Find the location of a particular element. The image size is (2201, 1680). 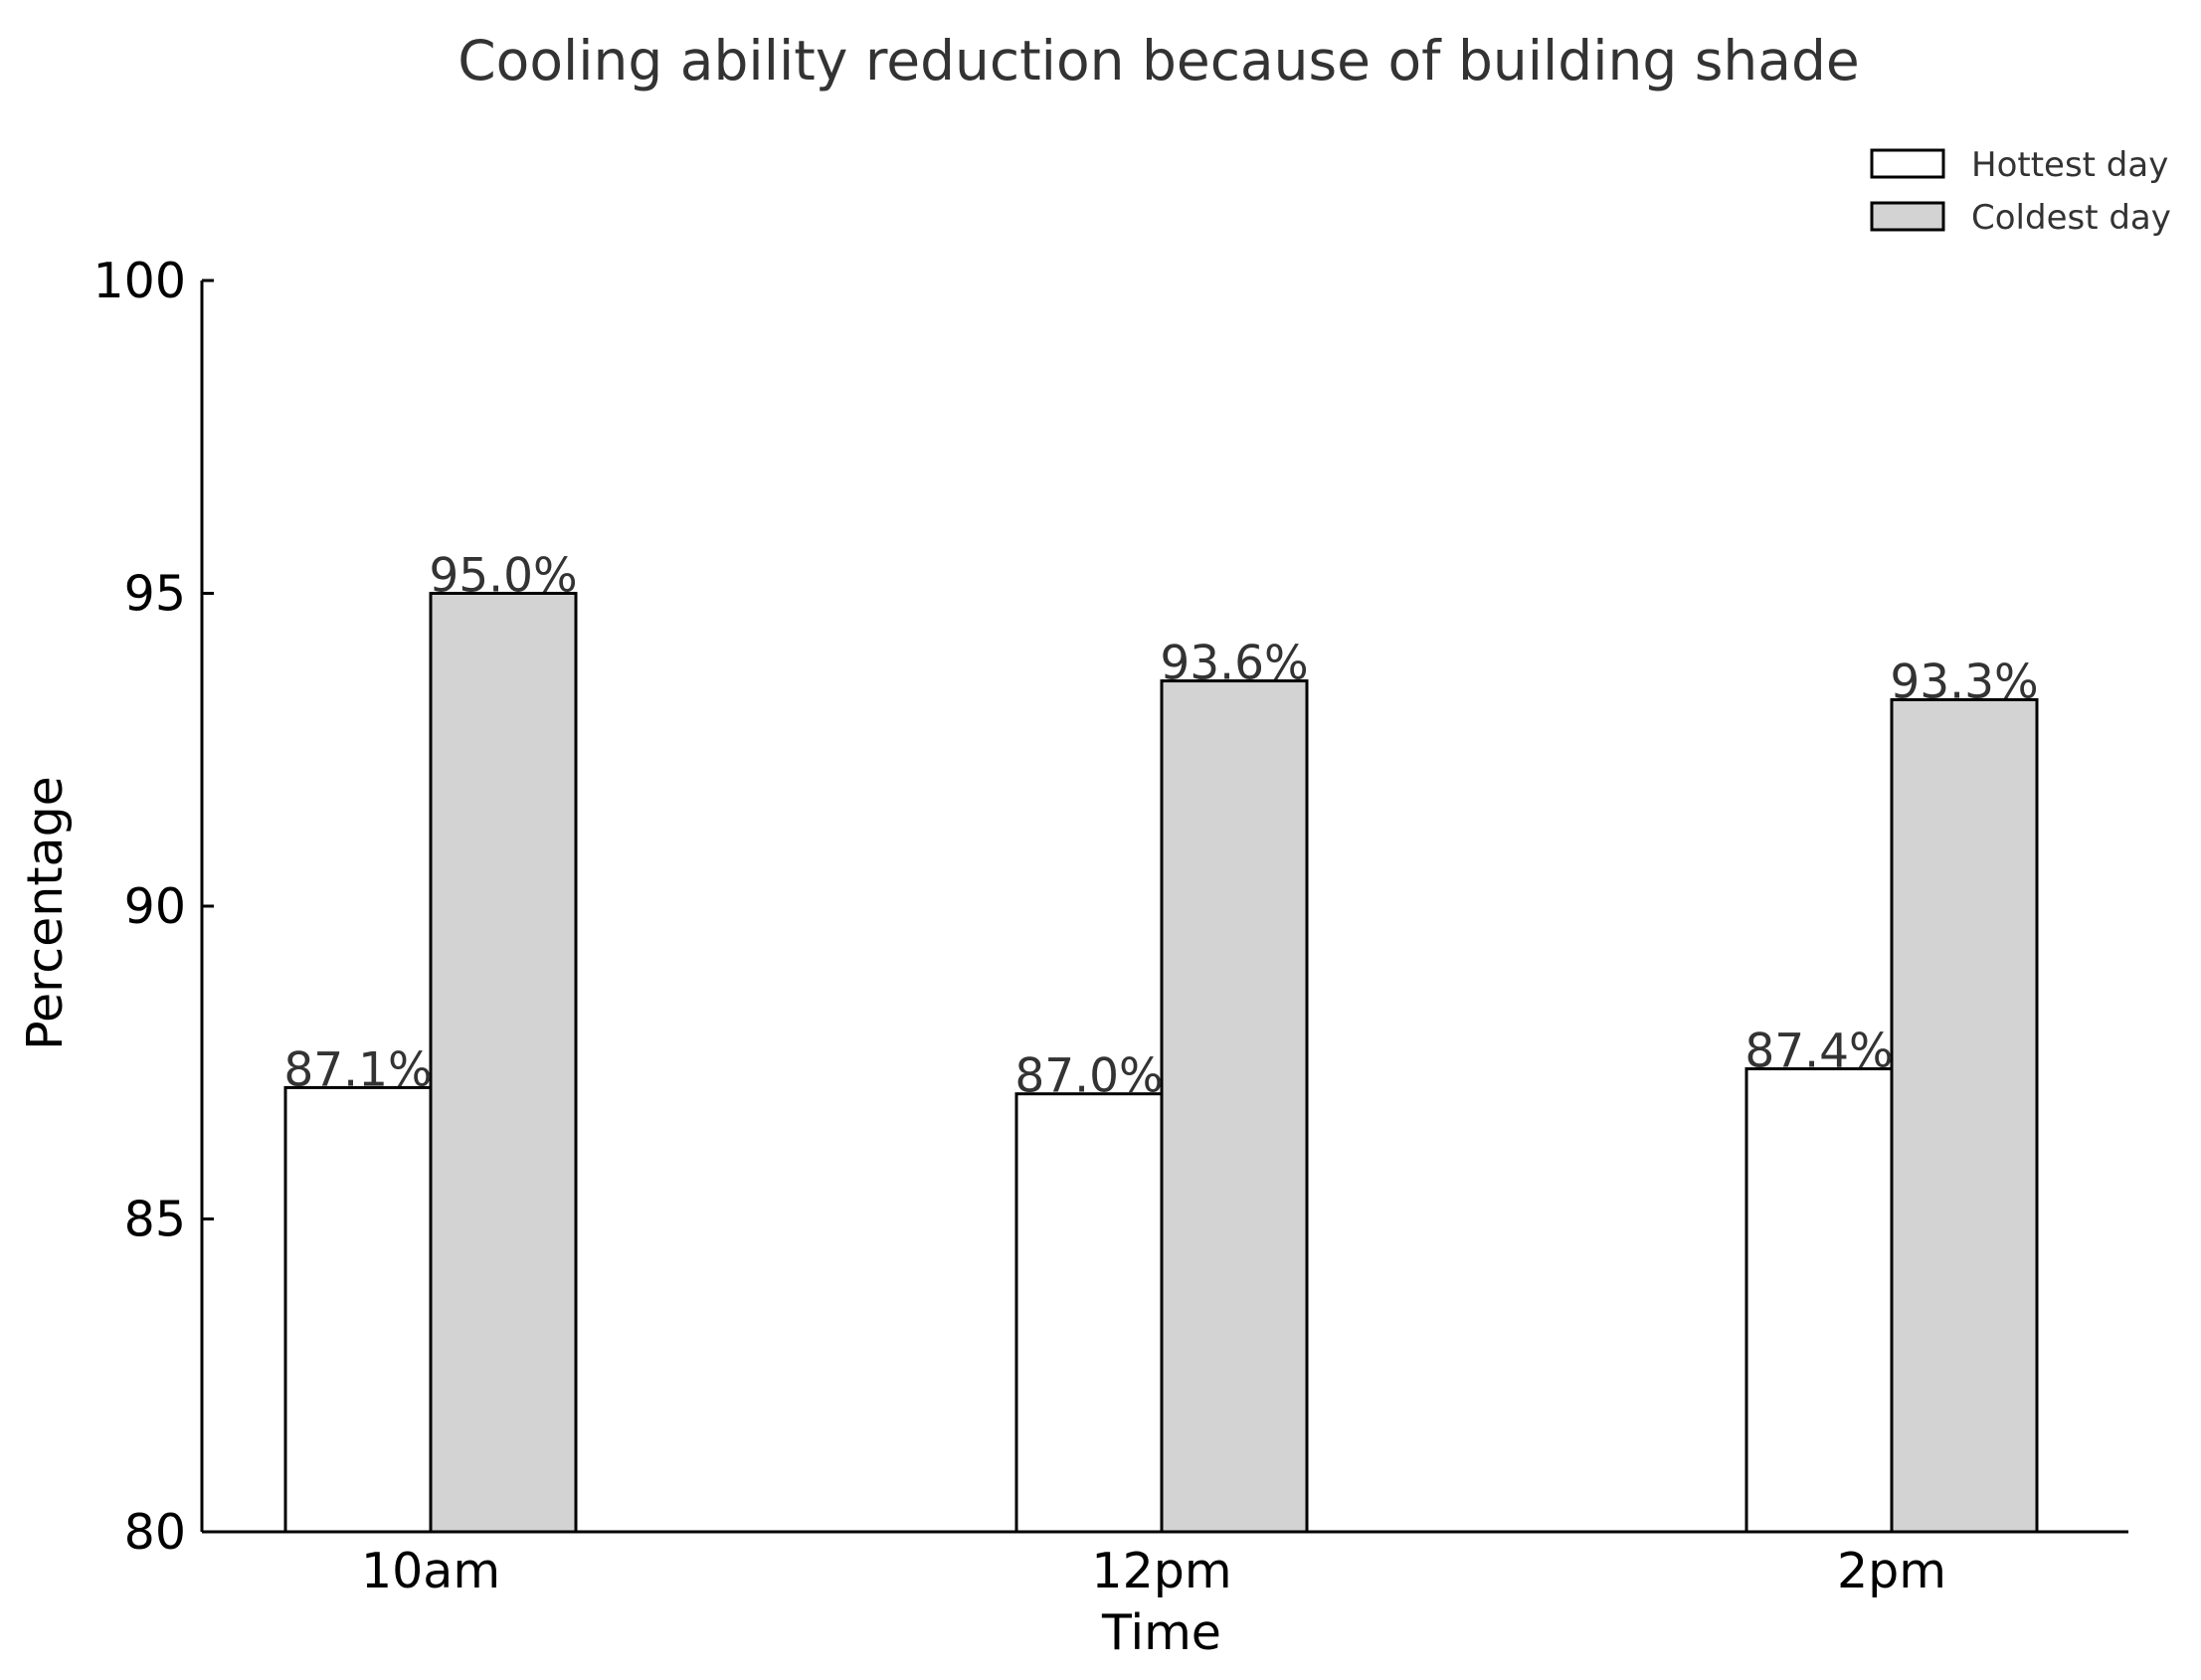

y-tick-label: 85 is located at coordinates (155, 1220).